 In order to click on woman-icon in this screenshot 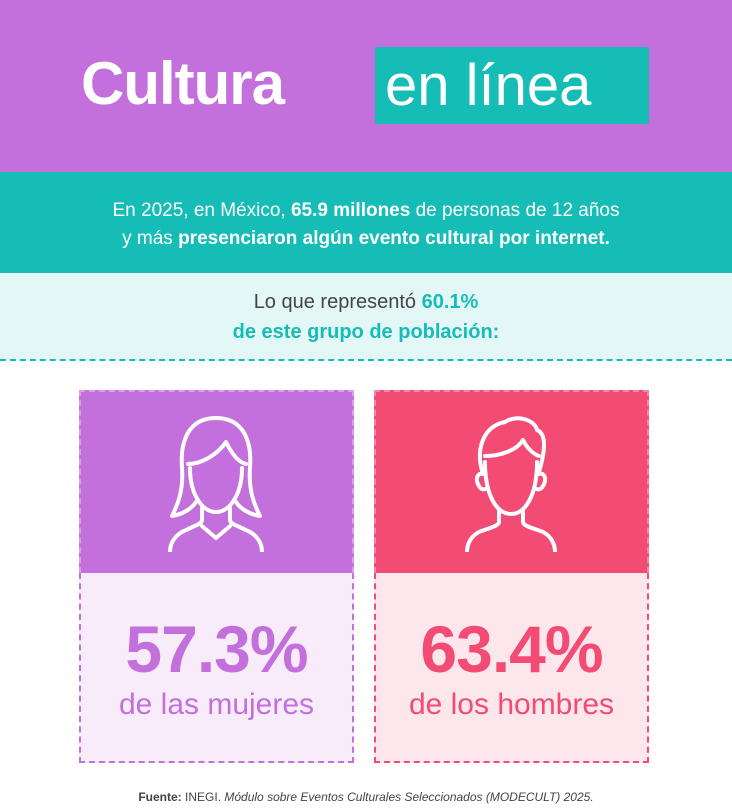, I will do `click(216, 484)`.